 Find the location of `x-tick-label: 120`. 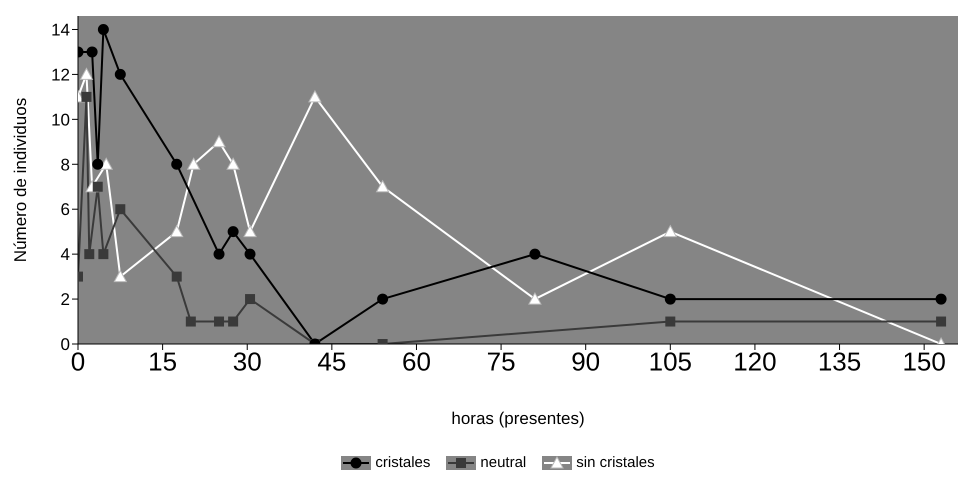

x-tick-label: 120 is located at coordinates (755, 361).